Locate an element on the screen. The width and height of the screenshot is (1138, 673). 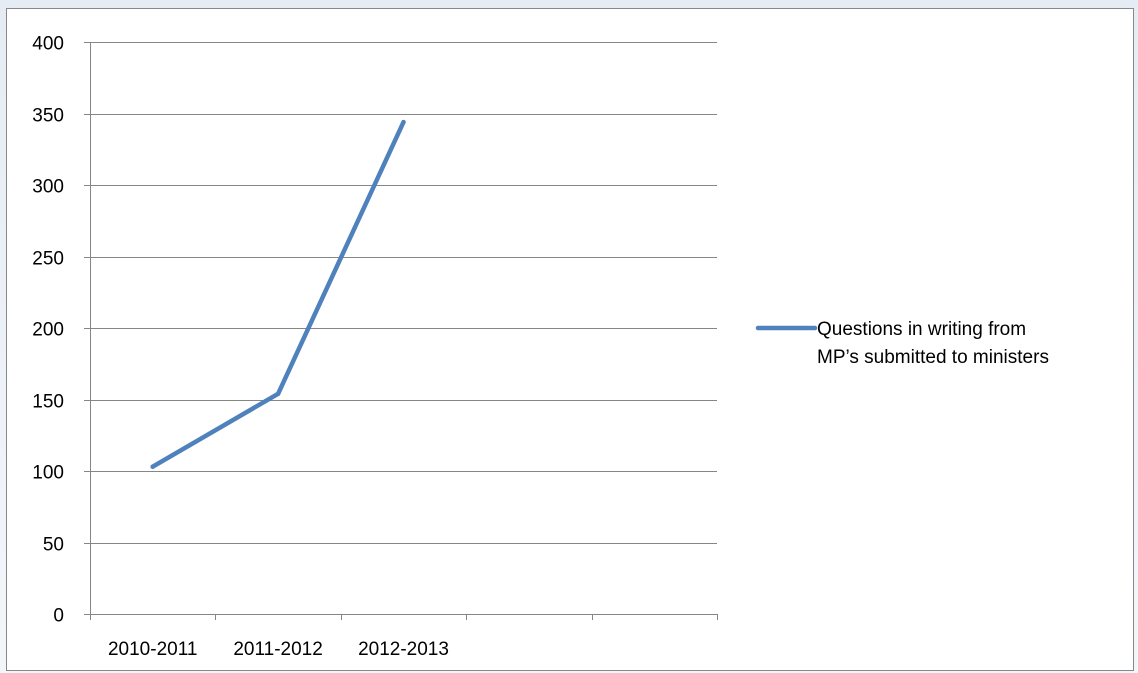
y-tick-label: 150 is located at coordinates (48, 402).